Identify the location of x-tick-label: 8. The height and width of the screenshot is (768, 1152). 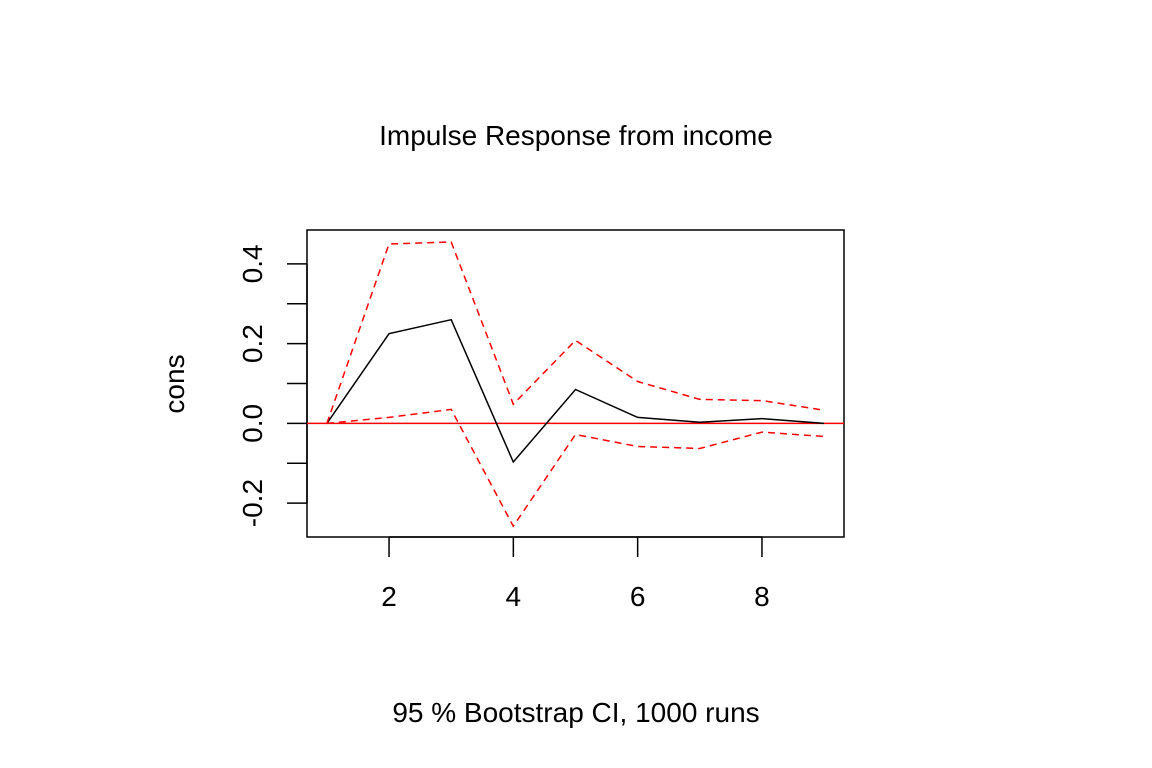
(762, 596).